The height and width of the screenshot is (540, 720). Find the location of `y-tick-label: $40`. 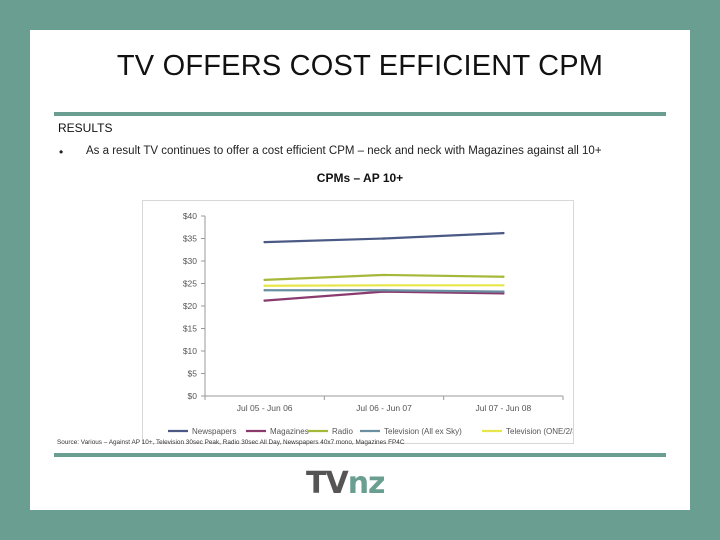

y-tick-label: $40 is located at coordinates (190, 216).